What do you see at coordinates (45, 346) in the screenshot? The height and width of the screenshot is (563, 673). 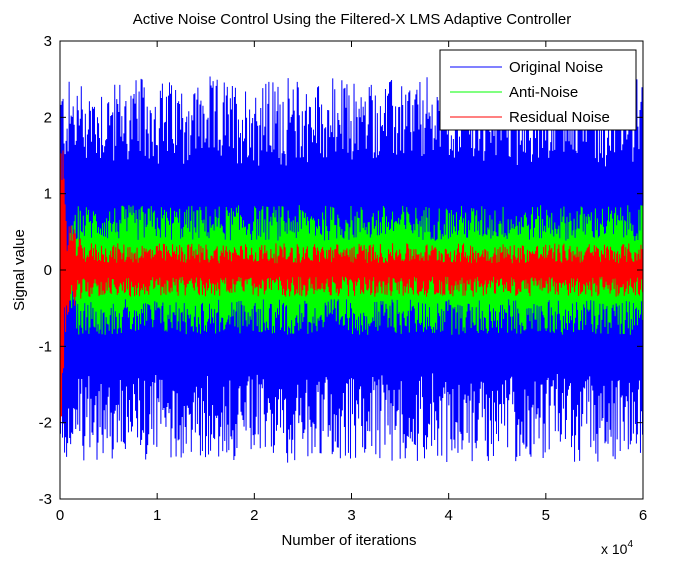 I see `y-tick-label: -1` at bounding box center [45, 346].